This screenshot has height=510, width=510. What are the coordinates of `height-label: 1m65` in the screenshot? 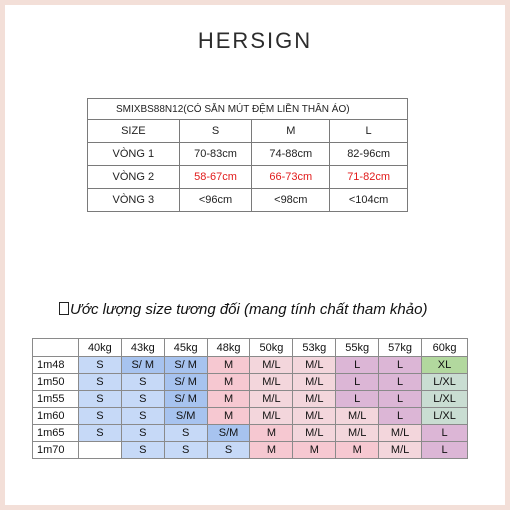 It's located at (55, 433).